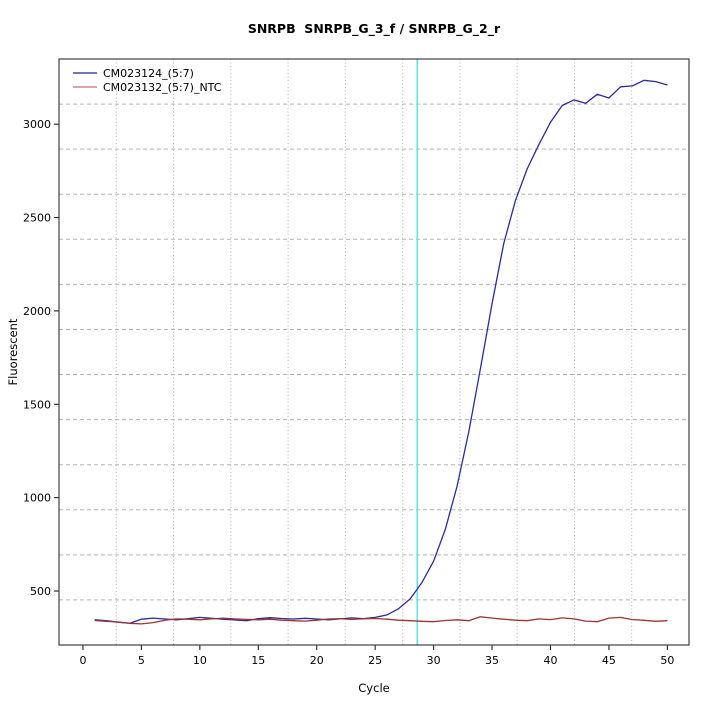  I want to click on x-tick-label: 50, so click(667, 660).